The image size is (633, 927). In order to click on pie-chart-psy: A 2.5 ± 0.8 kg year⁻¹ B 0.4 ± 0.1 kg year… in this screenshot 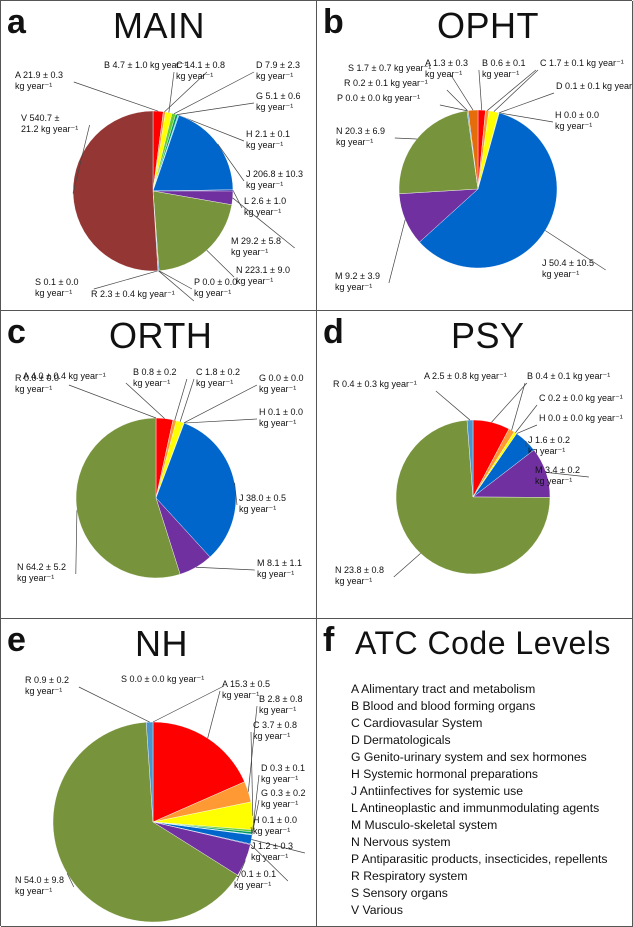, I will do `click(478, 478)`.